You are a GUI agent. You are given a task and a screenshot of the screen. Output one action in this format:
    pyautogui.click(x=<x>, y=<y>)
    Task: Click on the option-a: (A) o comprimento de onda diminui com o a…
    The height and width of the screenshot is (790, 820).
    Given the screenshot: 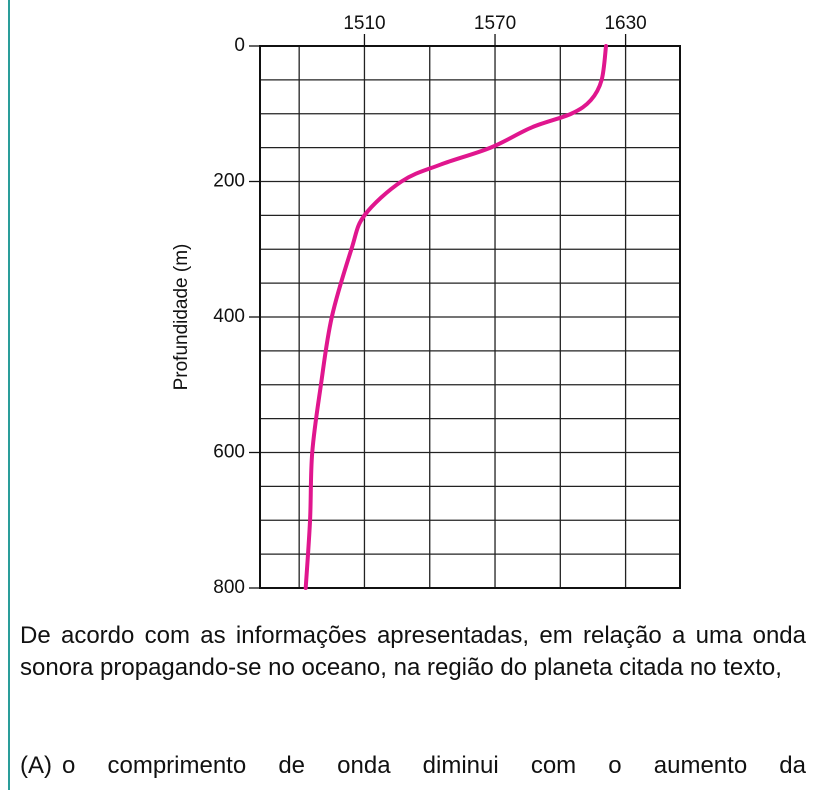 What is the action you would take?
    pyautogui.click(x=413, y=766)
    